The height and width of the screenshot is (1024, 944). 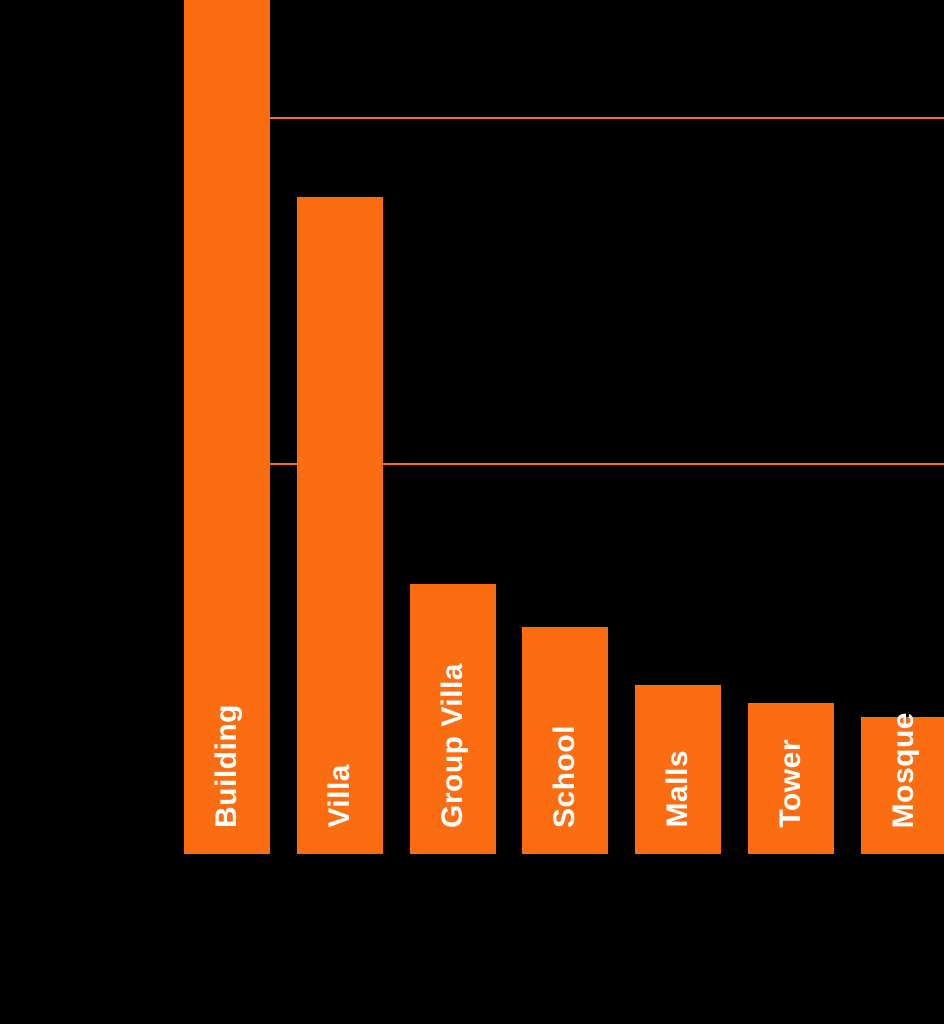 I want to click on bar-tower: Tower, so click(x=791, y=778).